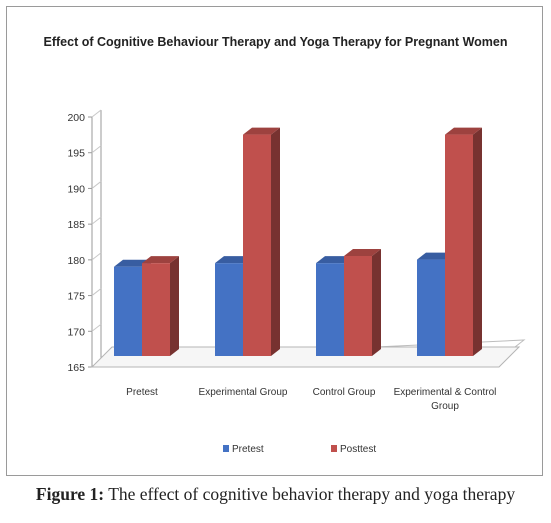 The image size is (551, 523). What do you see at coordinates (76, 297) in the screenshot?
I see `y-tick-label: 175` at bounding box center [76, 297].